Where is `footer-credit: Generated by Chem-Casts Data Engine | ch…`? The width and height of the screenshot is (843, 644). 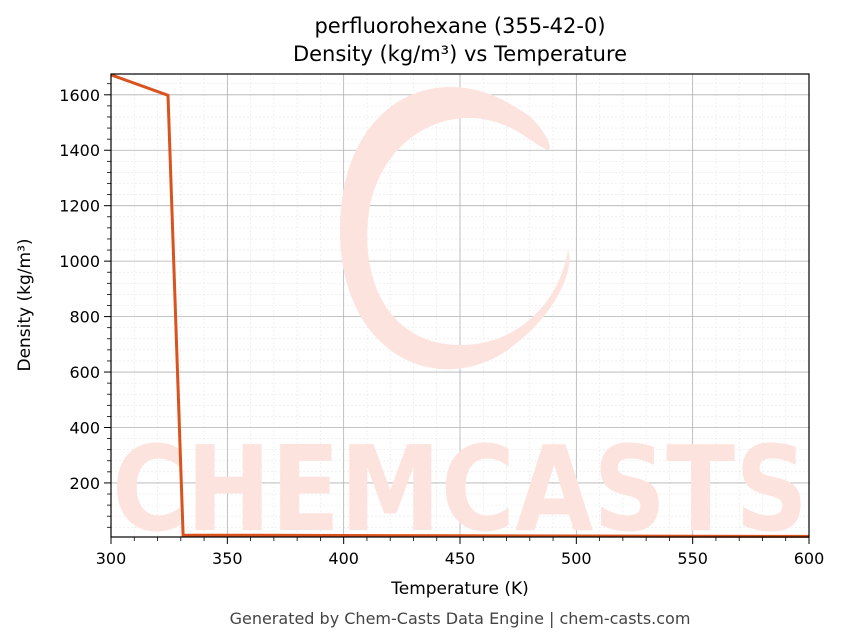 footer-credit: Generated by Chem-Casts Data Engine | ch… is located at coordinates (460, 618).